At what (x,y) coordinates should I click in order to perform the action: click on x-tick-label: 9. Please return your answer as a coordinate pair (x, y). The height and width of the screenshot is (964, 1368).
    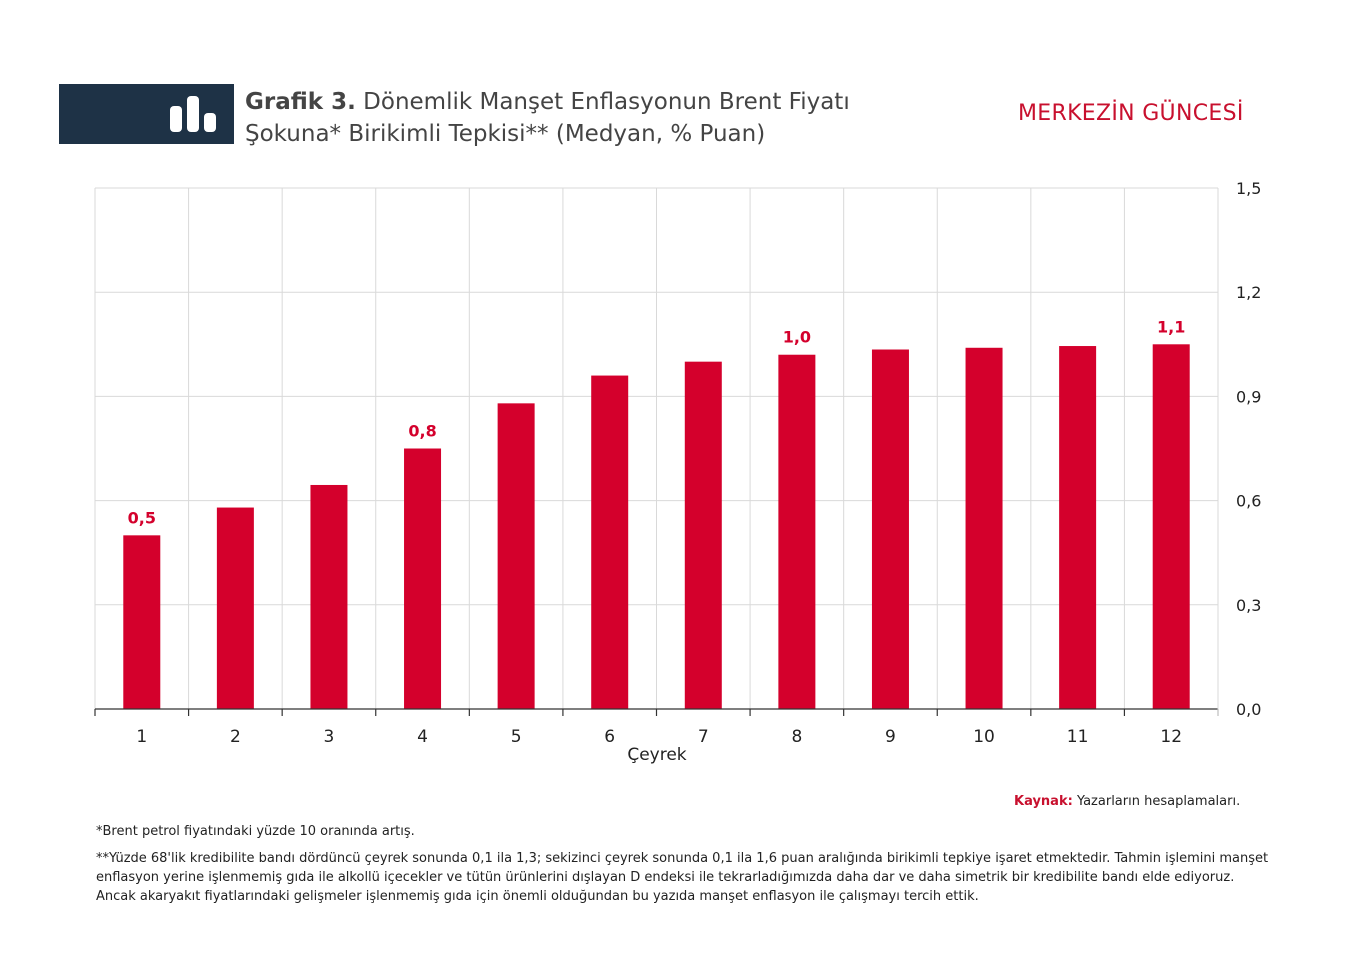
    Looking at the image, I should click on (890, 737).